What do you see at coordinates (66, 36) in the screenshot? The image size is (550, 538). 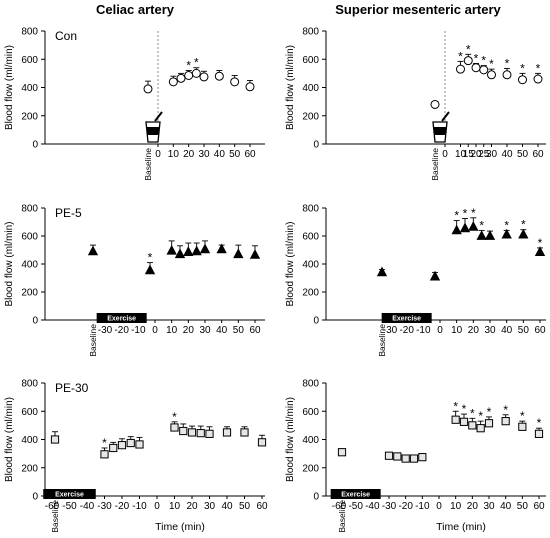 I see `panel-label: Con` at bounding box center [66, 36].